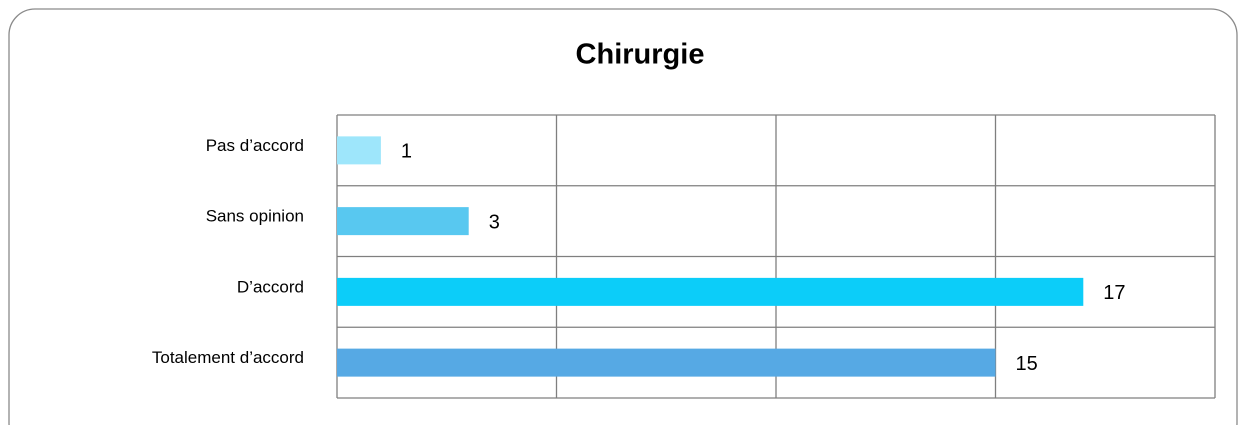 This screenshot has width=1246, height=430. I want to click on data-label: 15, so click(1027, 364).